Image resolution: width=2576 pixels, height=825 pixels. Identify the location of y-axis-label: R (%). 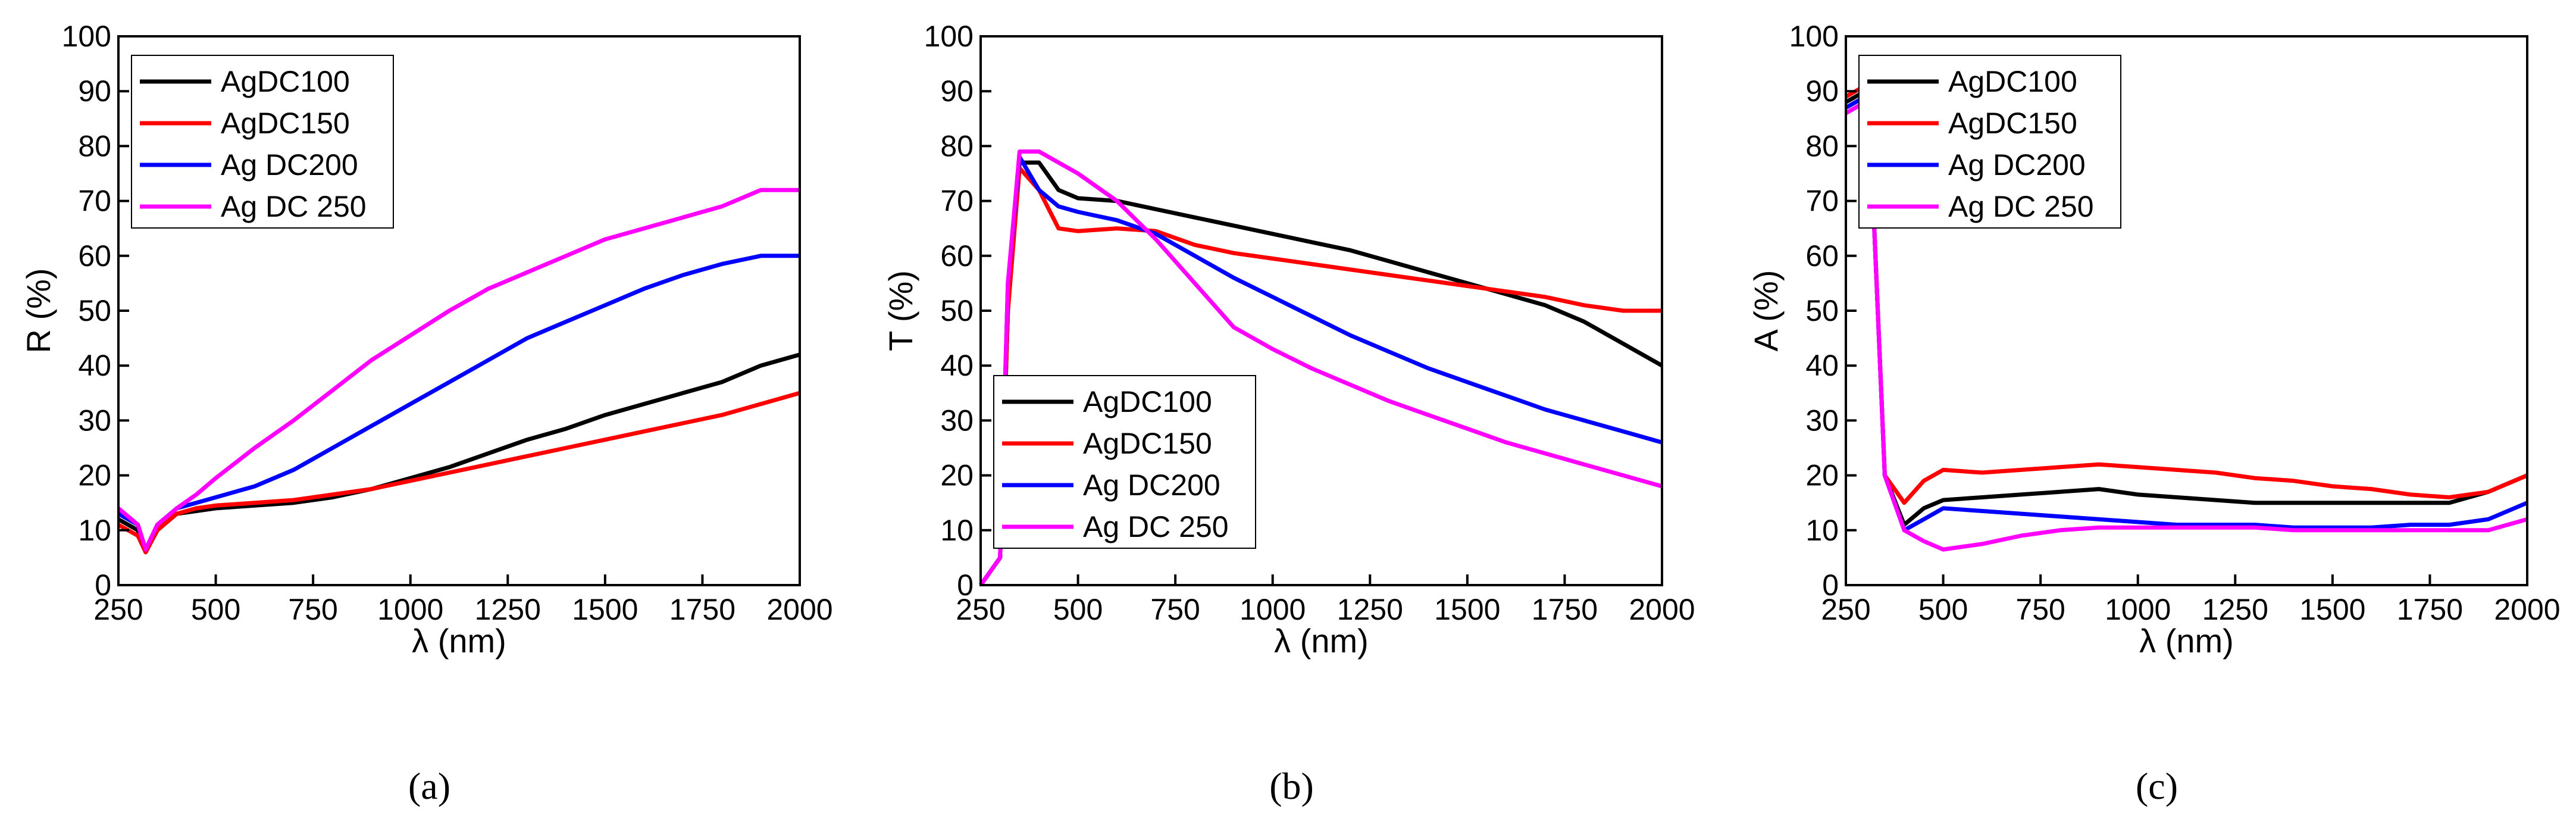
(38, 310).